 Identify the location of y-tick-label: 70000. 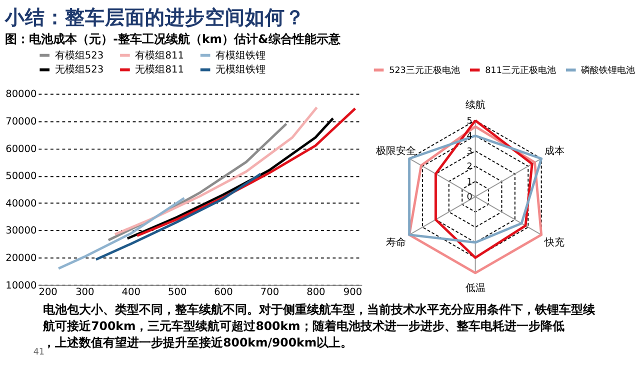
(21, 122).